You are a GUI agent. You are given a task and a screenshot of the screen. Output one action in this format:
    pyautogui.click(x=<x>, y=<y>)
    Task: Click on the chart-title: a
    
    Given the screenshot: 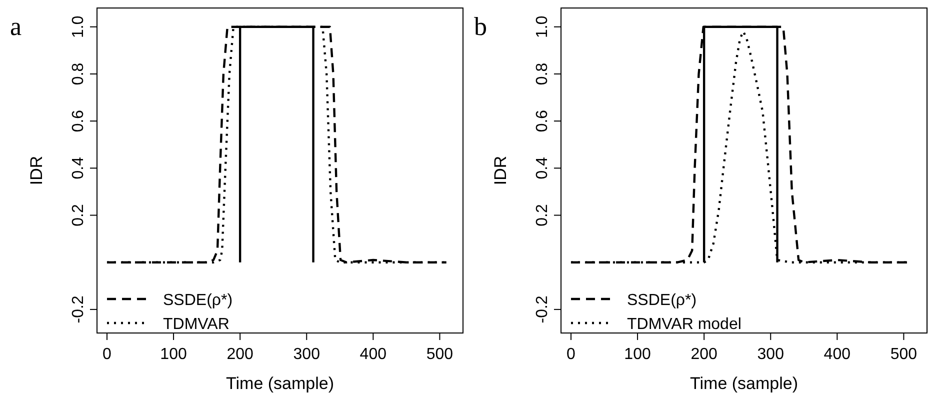 What is the action you would take?
    pyautogui.click(x=16, y=26)
    